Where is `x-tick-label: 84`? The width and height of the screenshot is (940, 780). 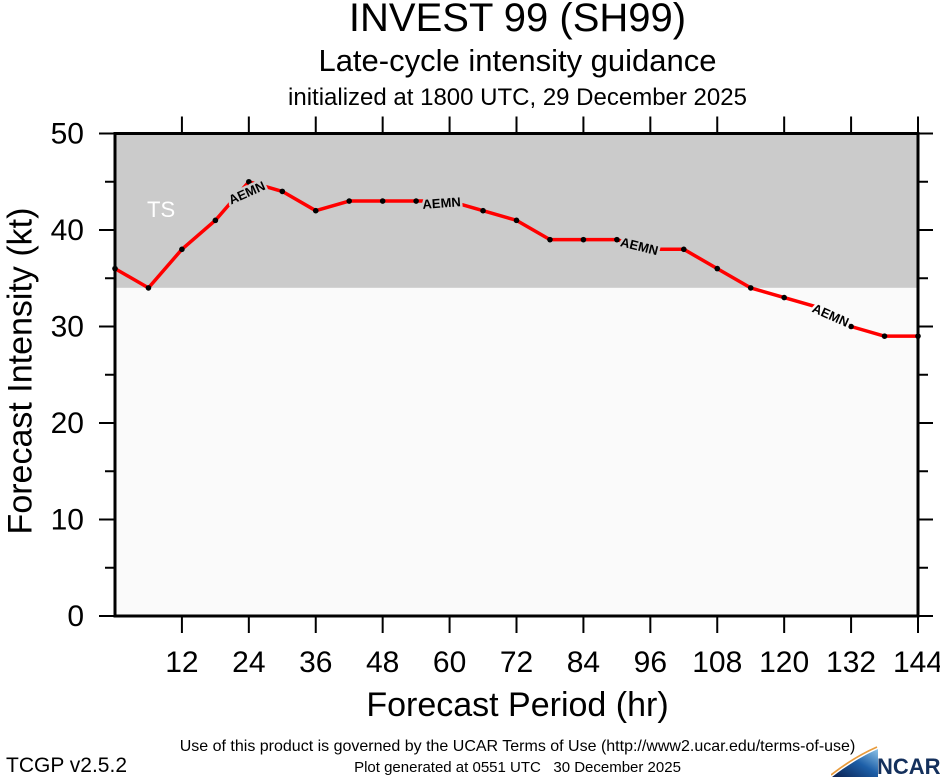
x-tick-label: 84 is located at coordinates (583, 662).